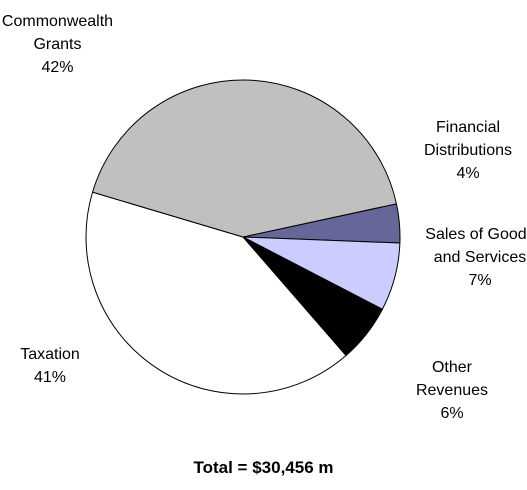  I want to click on slice-label: Taxation 41%, so click(50, 366).